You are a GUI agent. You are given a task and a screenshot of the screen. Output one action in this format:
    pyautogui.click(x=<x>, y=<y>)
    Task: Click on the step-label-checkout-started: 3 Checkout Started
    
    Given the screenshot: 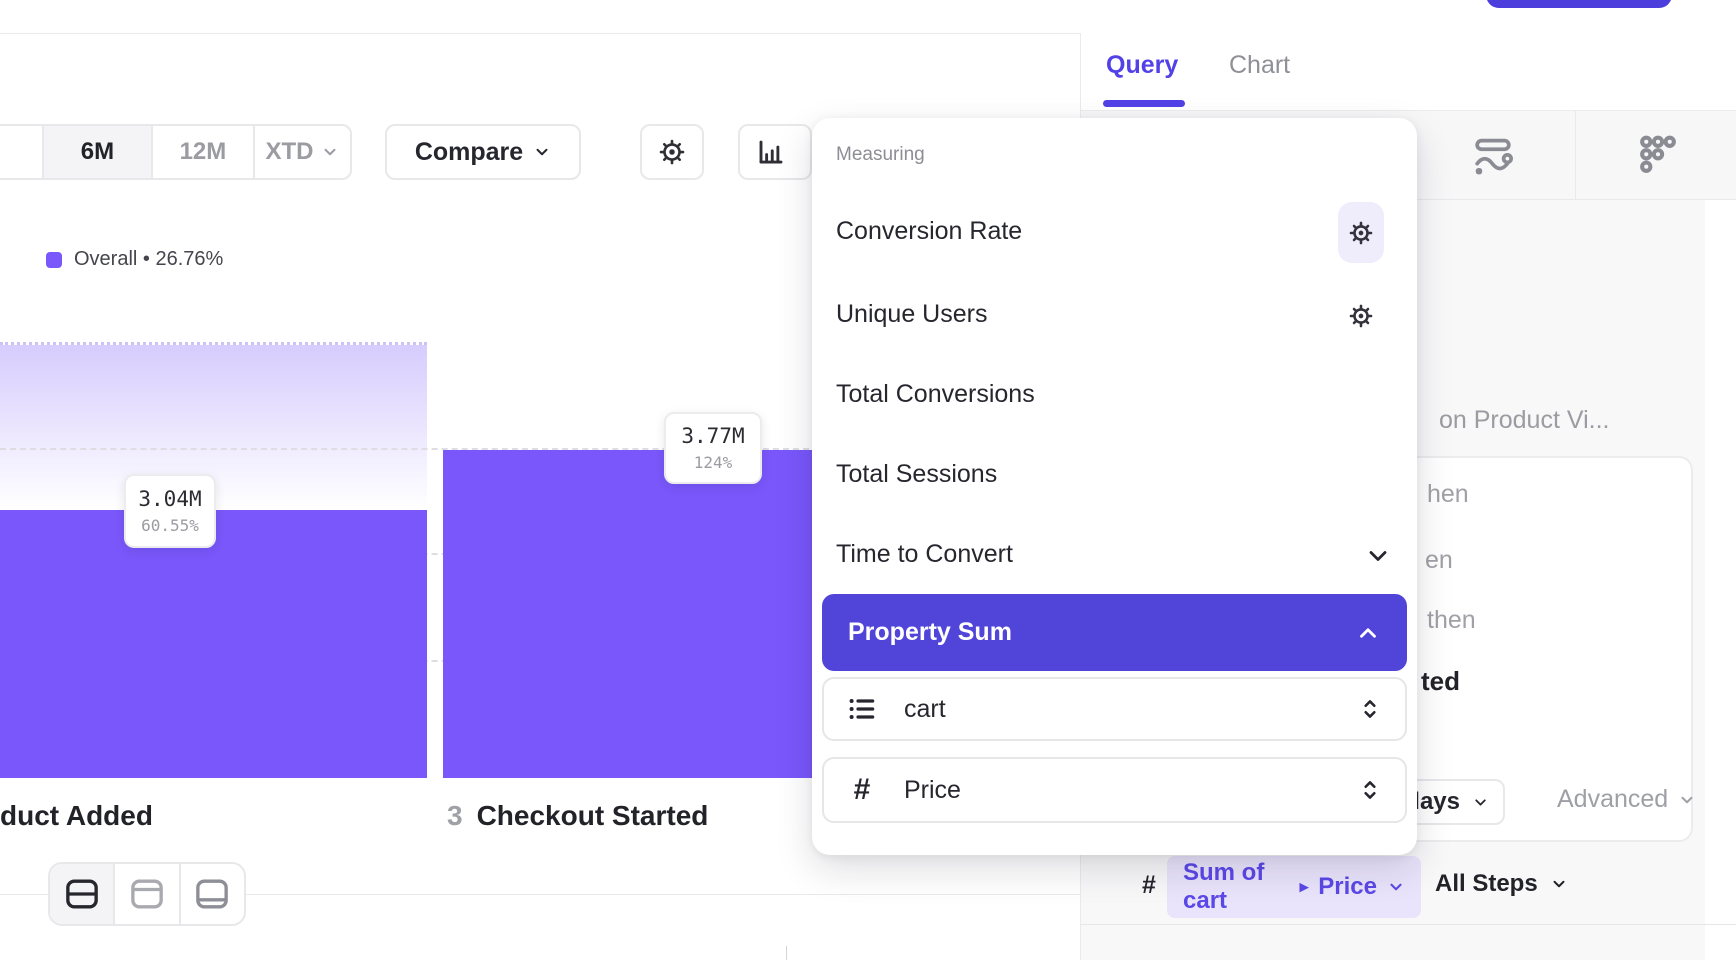 What is the action you would take?
    pyautogui.click(x=578, y=815)
    